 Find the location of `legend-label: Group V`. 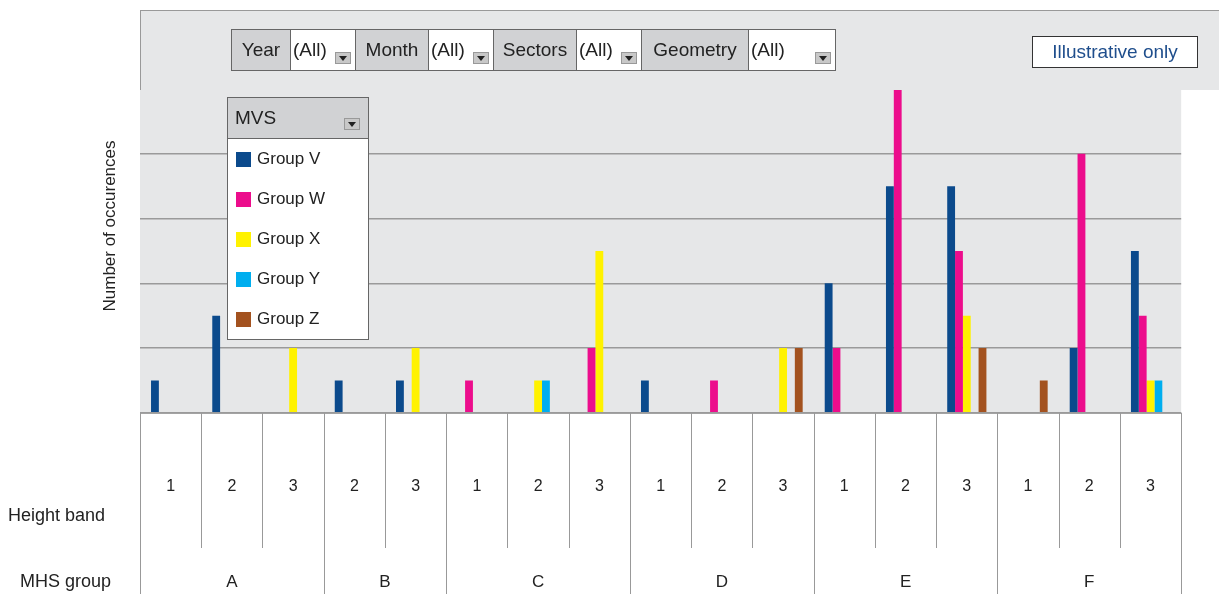

legend-label: Group V is located at coordinates (289, 159).